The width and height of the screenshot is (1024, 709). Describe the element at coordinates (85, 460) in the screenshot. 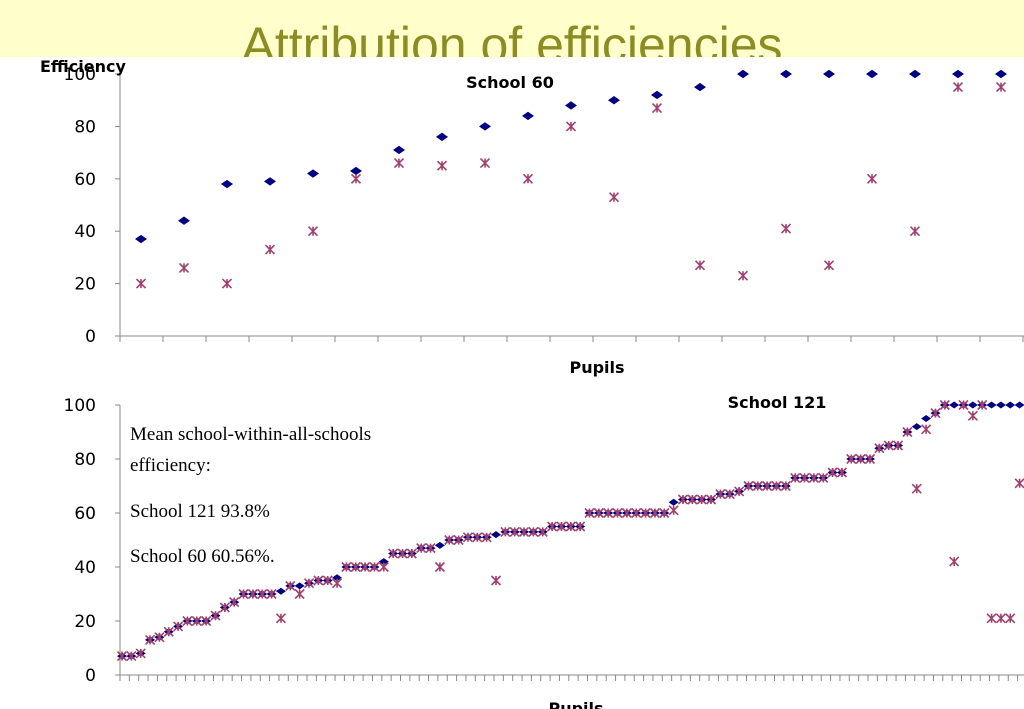

I see `y-tick-label: 80` at that location.